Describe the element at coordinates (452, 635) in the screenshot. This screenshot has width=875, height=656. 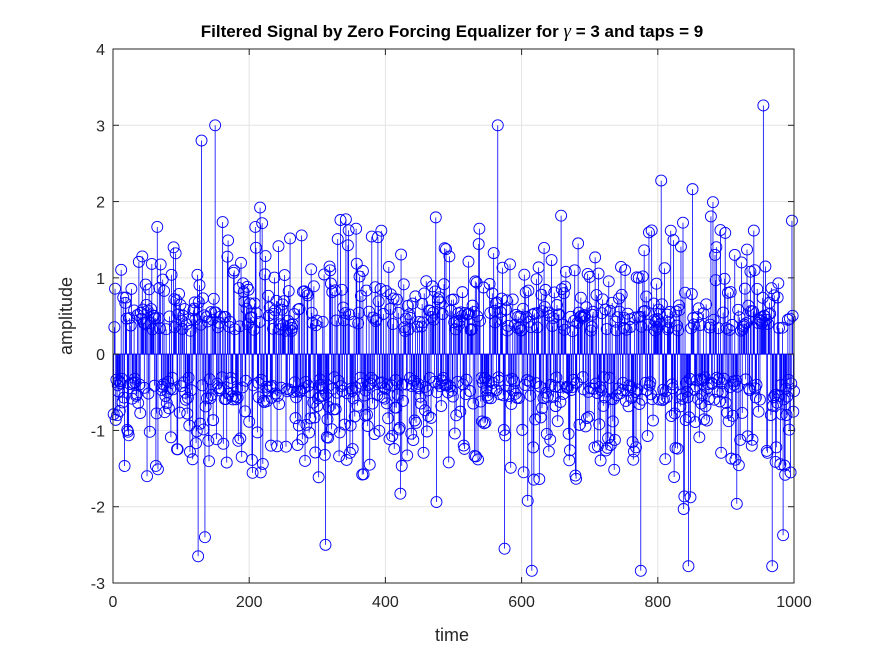
I see `x-axis-label: time` at that location.